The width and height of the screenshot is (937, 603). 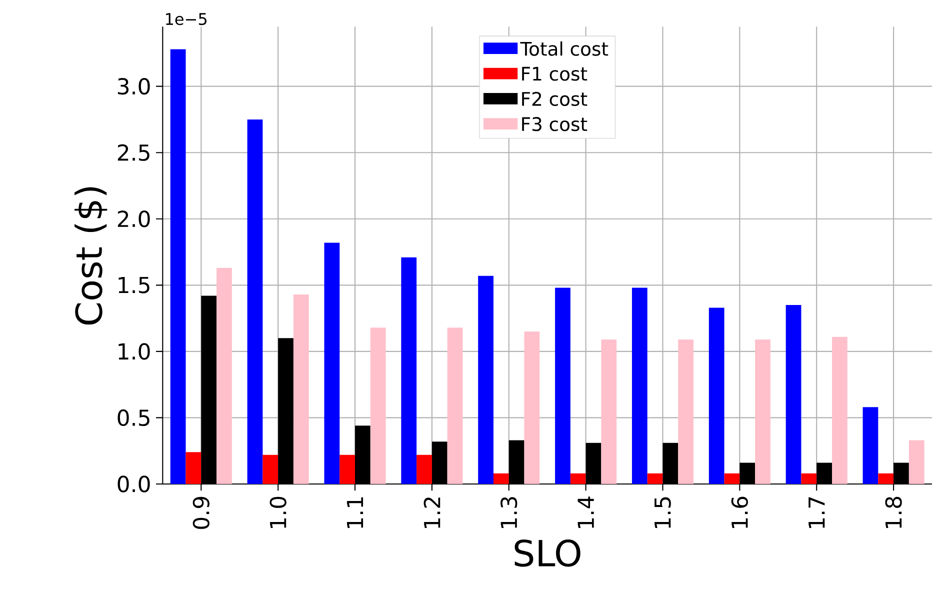 I want to click on legend-label: Total cost, so click(x=564, y=48).